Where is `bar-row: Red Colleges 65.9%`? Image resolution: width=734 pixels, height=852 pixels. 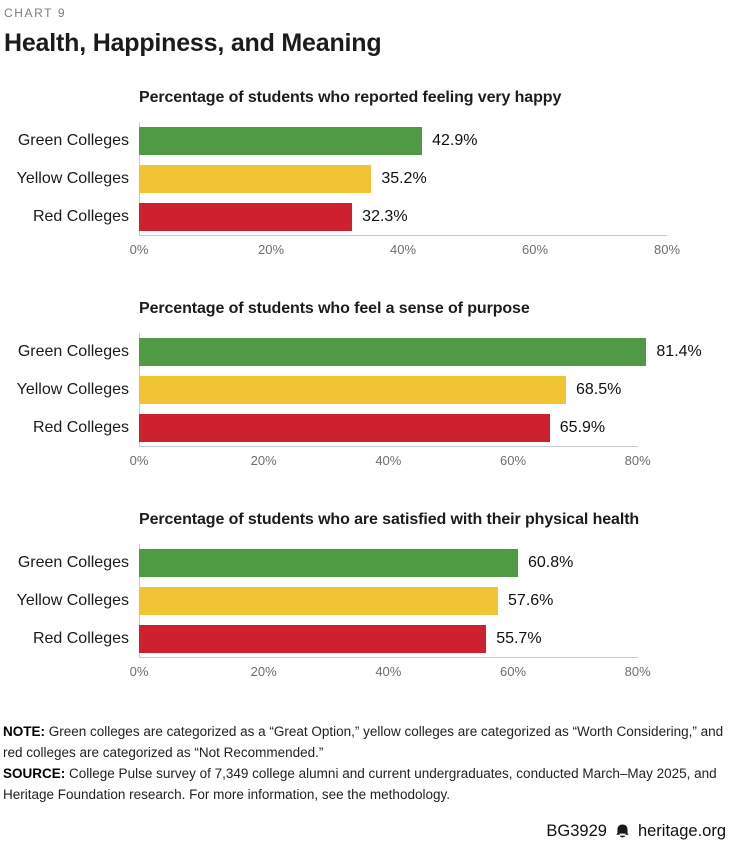
bar-row: Red Colleges 65.9% is located at coordinates (350, 428).